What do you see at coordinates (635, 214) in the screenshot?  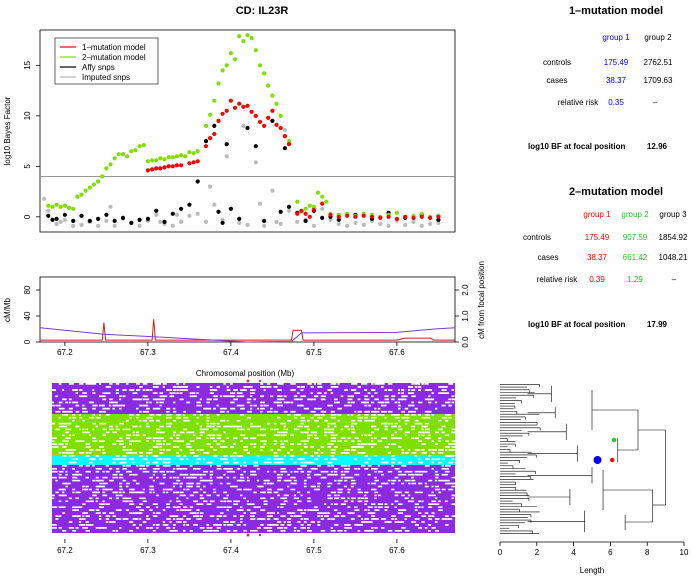 I see `model2-header-group2: group 2` at bounding box center [635, 214].